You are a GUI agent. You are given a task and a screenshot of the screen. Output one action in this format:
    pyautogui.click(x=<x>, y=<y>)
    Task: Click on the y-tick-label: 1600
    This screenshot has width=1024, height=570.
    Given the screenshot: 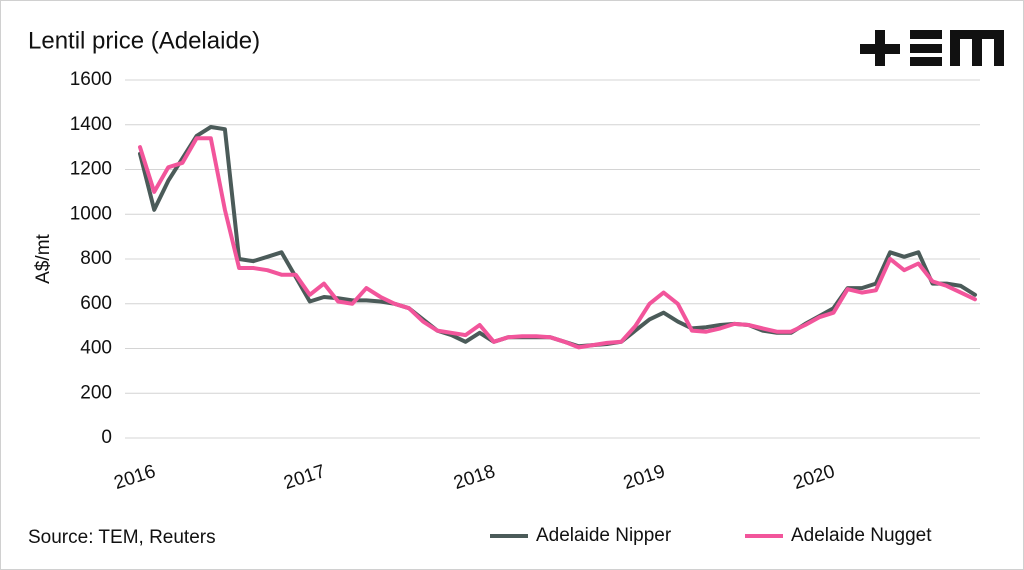 What is the action you would take?
    pyautogui.click(x=91, y=79)
    